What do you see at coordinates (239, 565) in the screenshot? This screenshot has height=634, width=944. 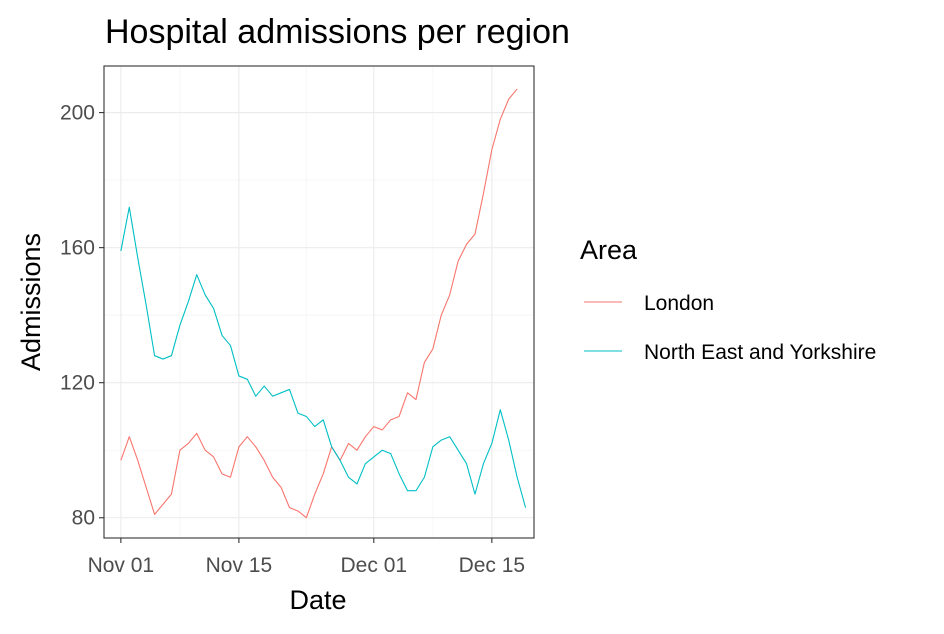 I see `x-tick-label: Nov 15` at bounding box center [239, 565].